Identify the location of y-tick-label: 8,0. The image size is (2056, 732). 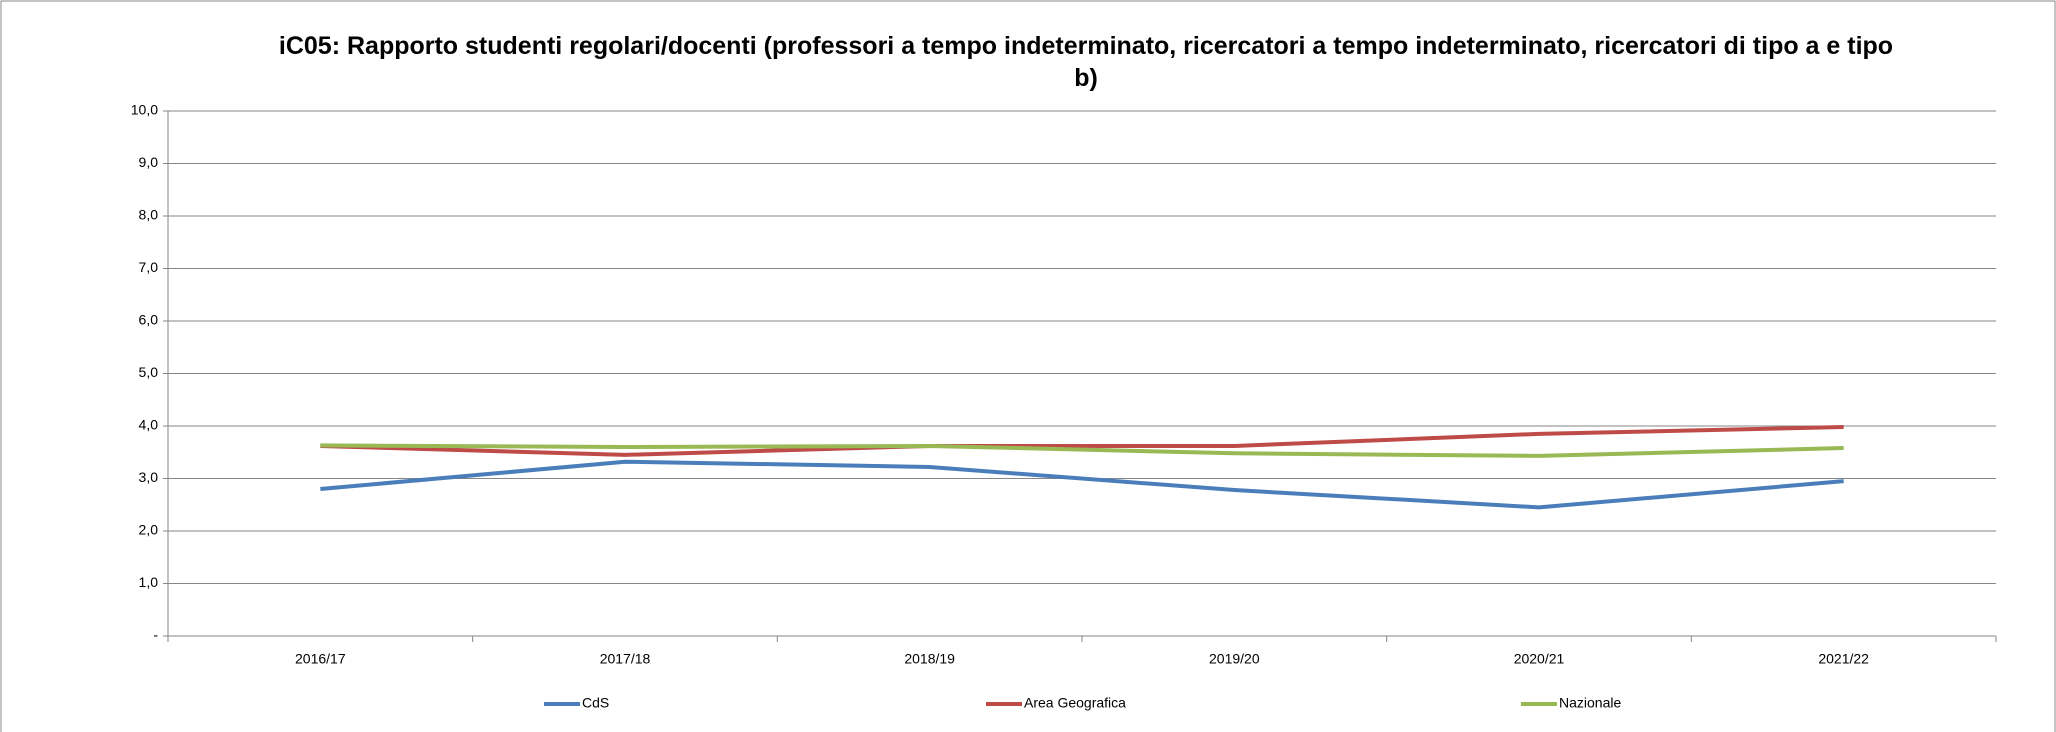
(149, 215).